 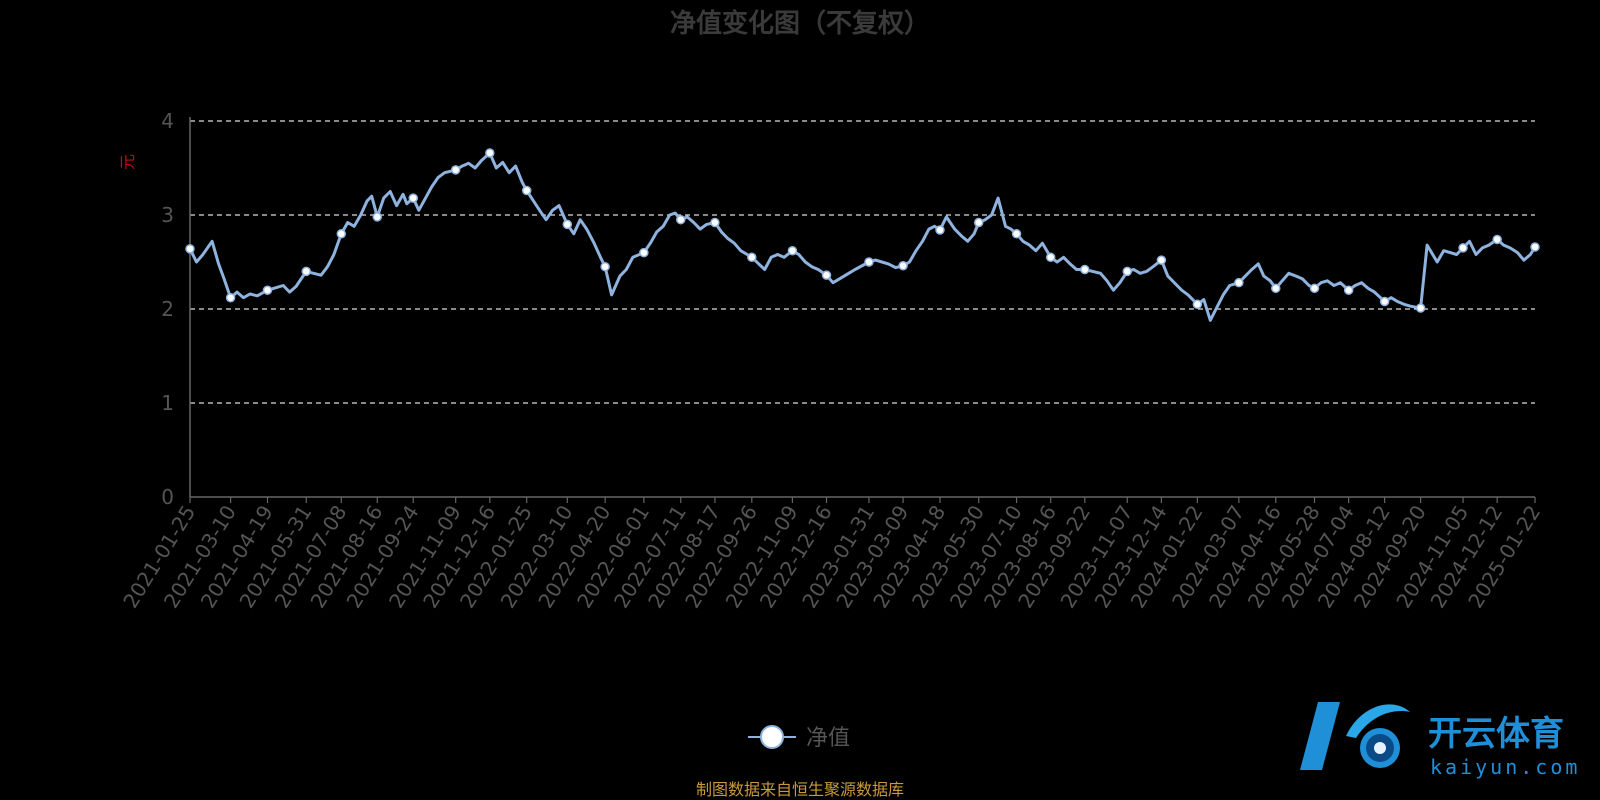 What do you see at coordinates (167, 497) in the screenshot?
I see `y-tick-label: 0` at bounding box center [167, 497].